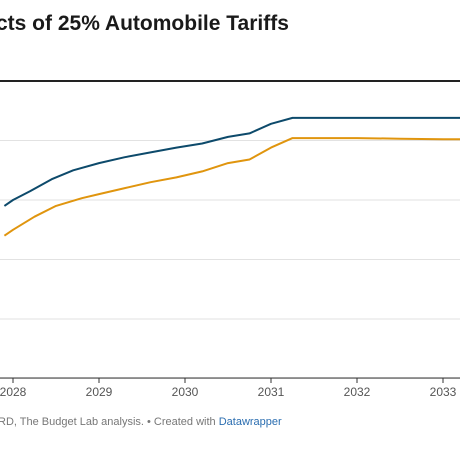  Describe the element at coordinates (443, 392) in the screenshot. I see `x-tick-label: 2033` at that location.